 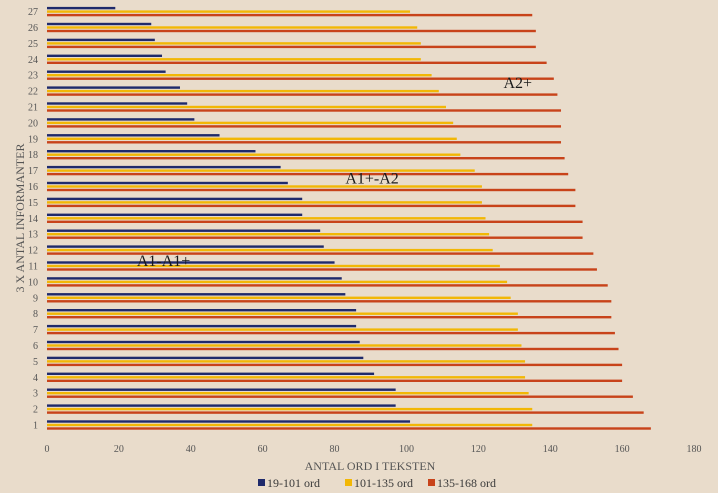 What do you see at coordinates (35, 378) in the screenshot?
I see `y-tick-label: 4` at bounding box center [35, 378].